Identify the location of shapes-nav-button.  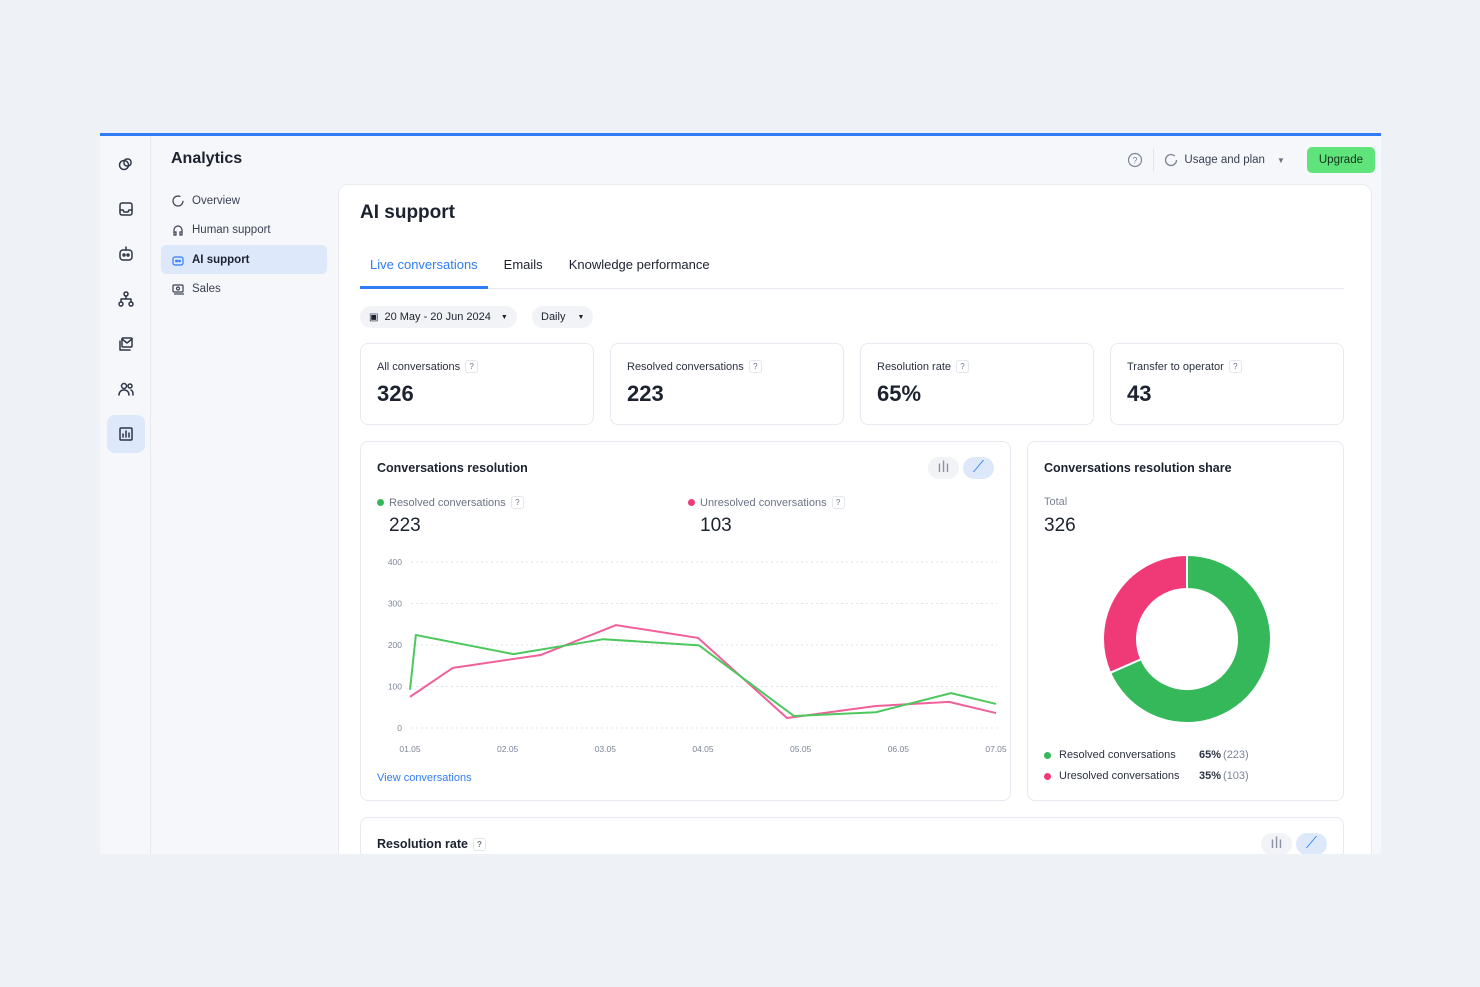
(126, 164).